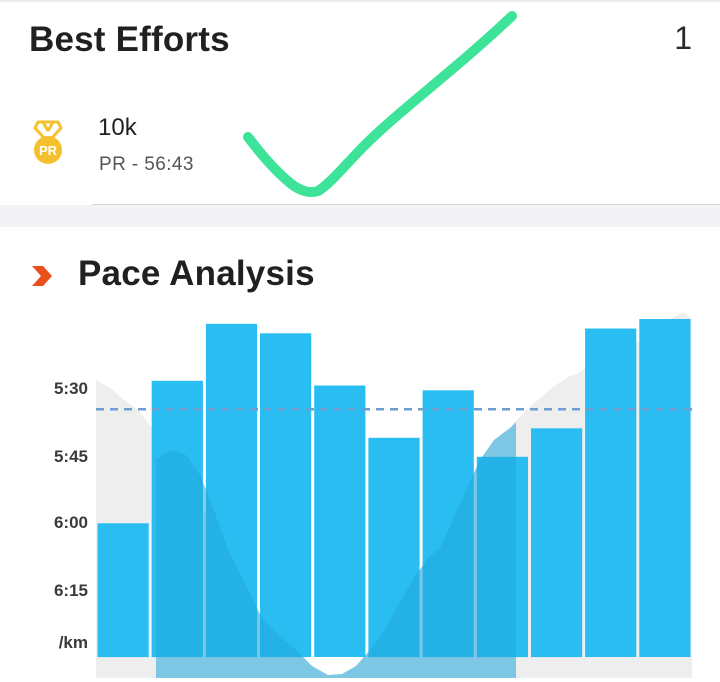 Image resolution: width=720 pixels, height=682 pixels. Describe the element at coordinates (360, 216) in the screenshot. I see `section-gap` at that location.